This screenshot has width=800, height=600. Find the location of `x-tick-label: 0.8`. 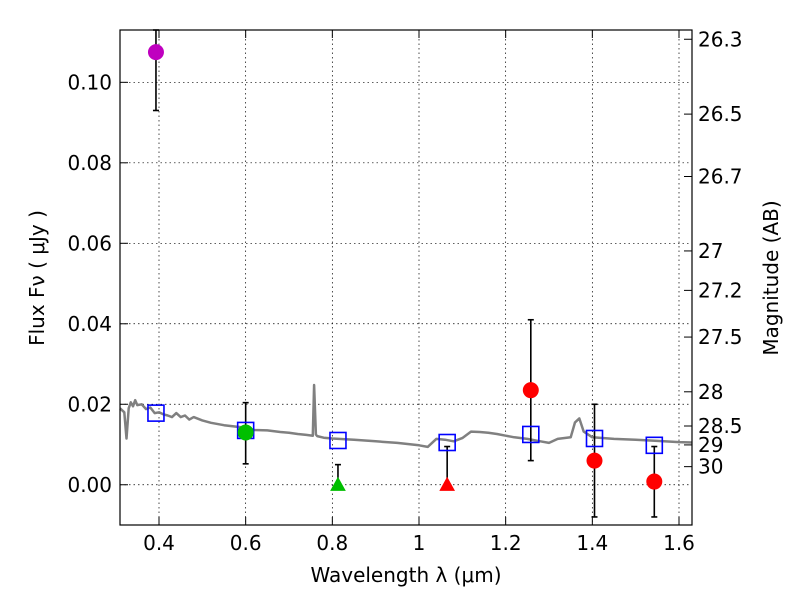

x-tick-label: 0.8 is located at coordinates (332, 543).